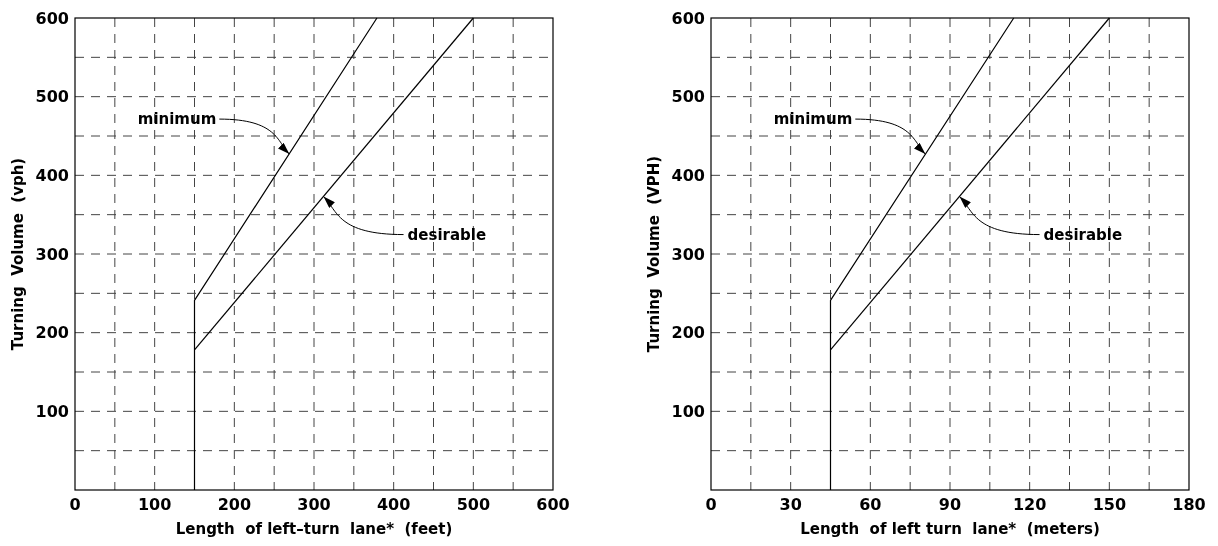  What do you see at coordinates (314, 504) in the screenshot?
I see `x-tick-label: 300` at bounding box center [314, 504].